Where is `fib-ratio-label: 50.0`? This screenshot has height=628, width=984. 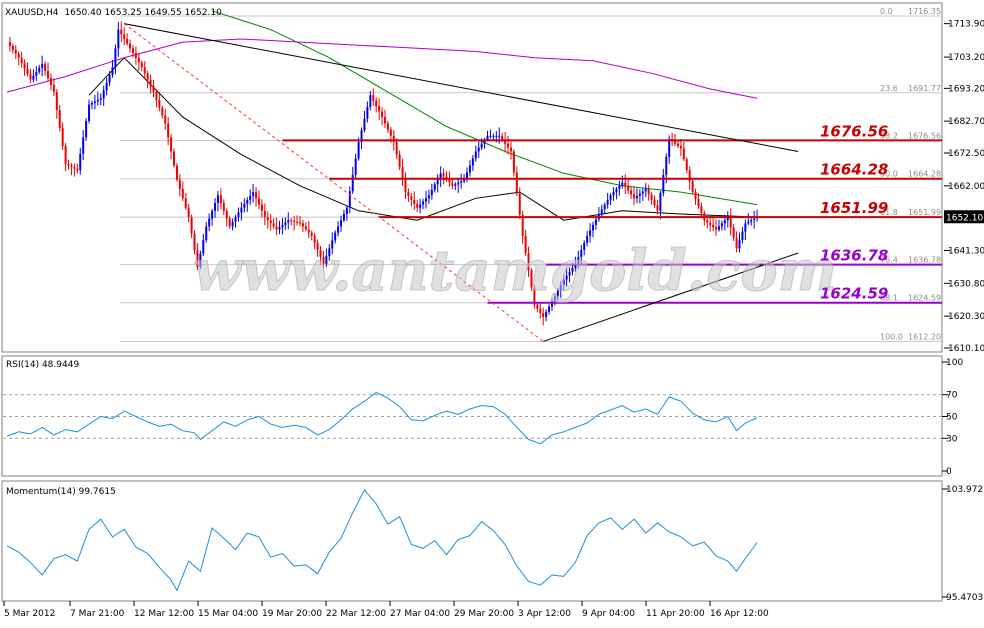
fib-ratio-label: 50.0 is located at coordinates (889, 174).